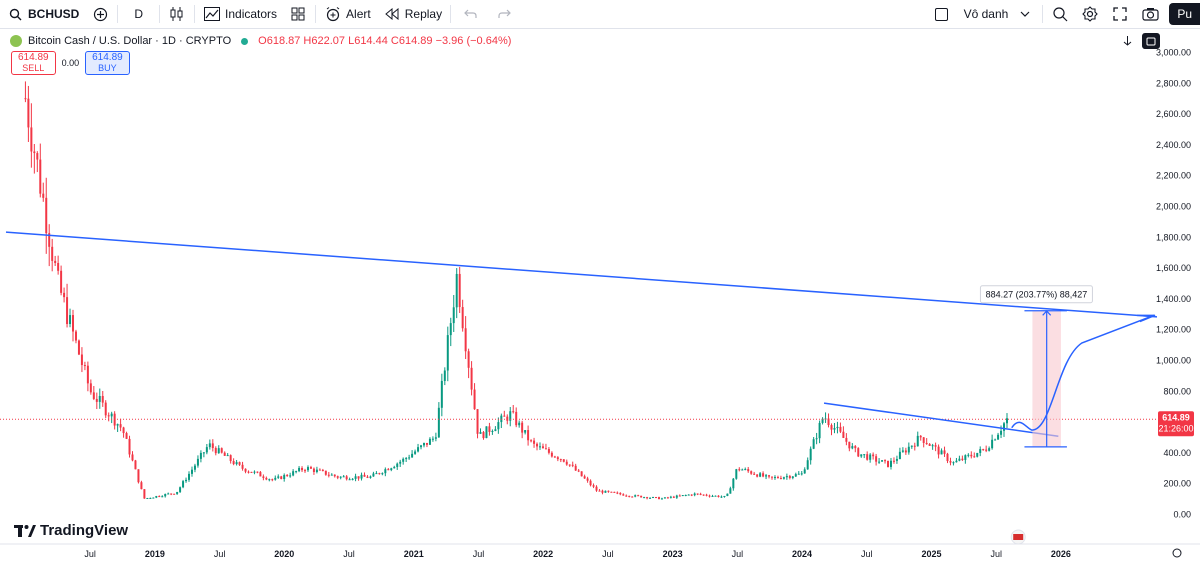  What do you see at coordinates (941, 419) in the screenshot?
I see `short-term-trendline` at bounding box center [941, 419].